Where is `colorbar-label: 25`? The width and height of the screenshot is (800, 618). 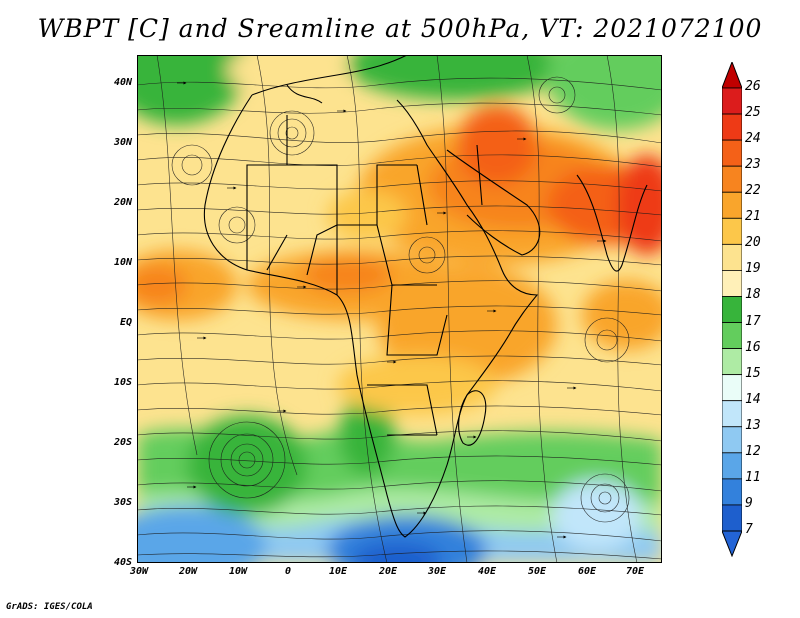
colorbar-label: 25 is located at coordinates (753, 113).